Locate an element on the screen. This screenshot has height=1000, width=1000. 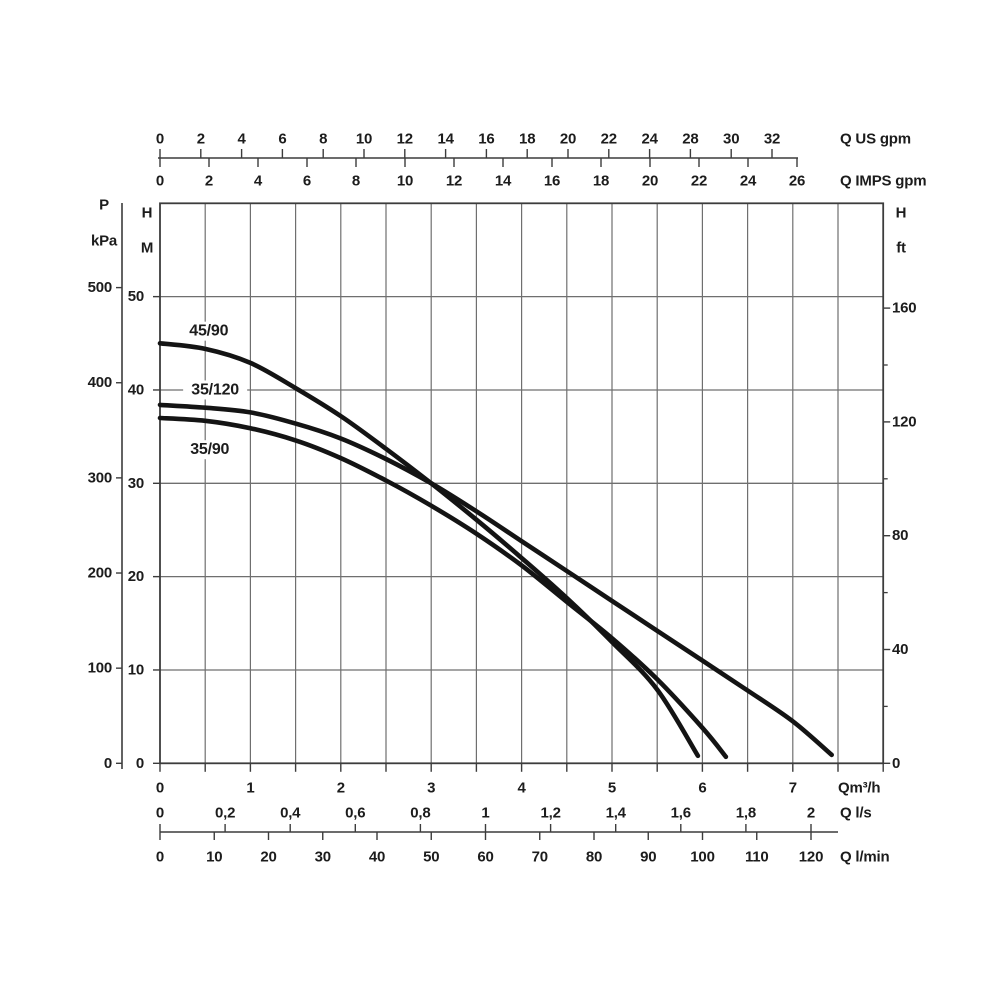
curve-label-35-90: 35/90 is located at coordinates (209, 449).